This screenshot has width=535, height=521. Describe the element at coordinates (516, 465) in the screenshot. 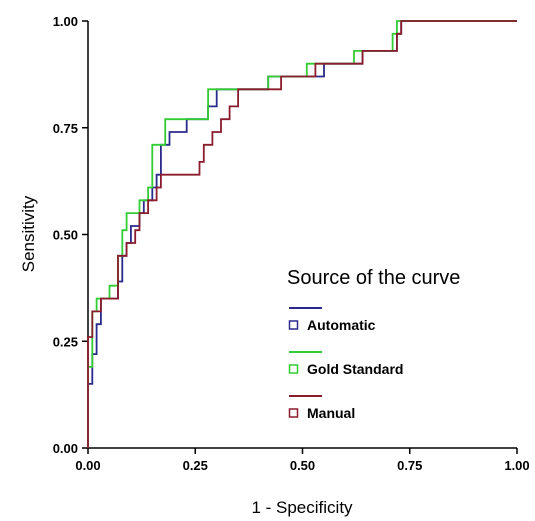

I see `x-tick-label: 1.00` at that location.